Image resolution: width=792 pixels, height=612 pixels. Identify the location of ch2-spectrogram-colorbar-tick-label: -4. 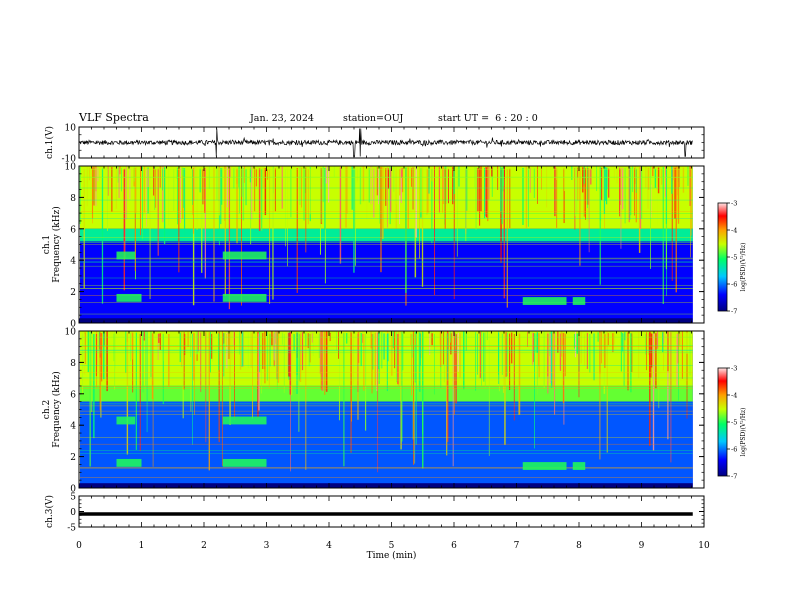
(734, 396).